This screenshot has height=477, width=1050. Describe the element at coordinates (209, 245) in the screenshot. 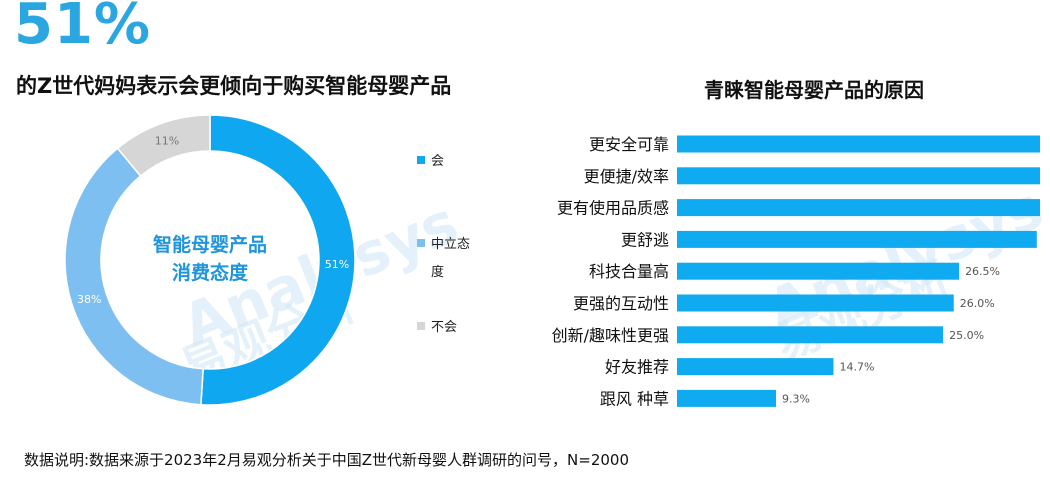

I see `donut-center-line-1: 智能母婴产品` at that location.